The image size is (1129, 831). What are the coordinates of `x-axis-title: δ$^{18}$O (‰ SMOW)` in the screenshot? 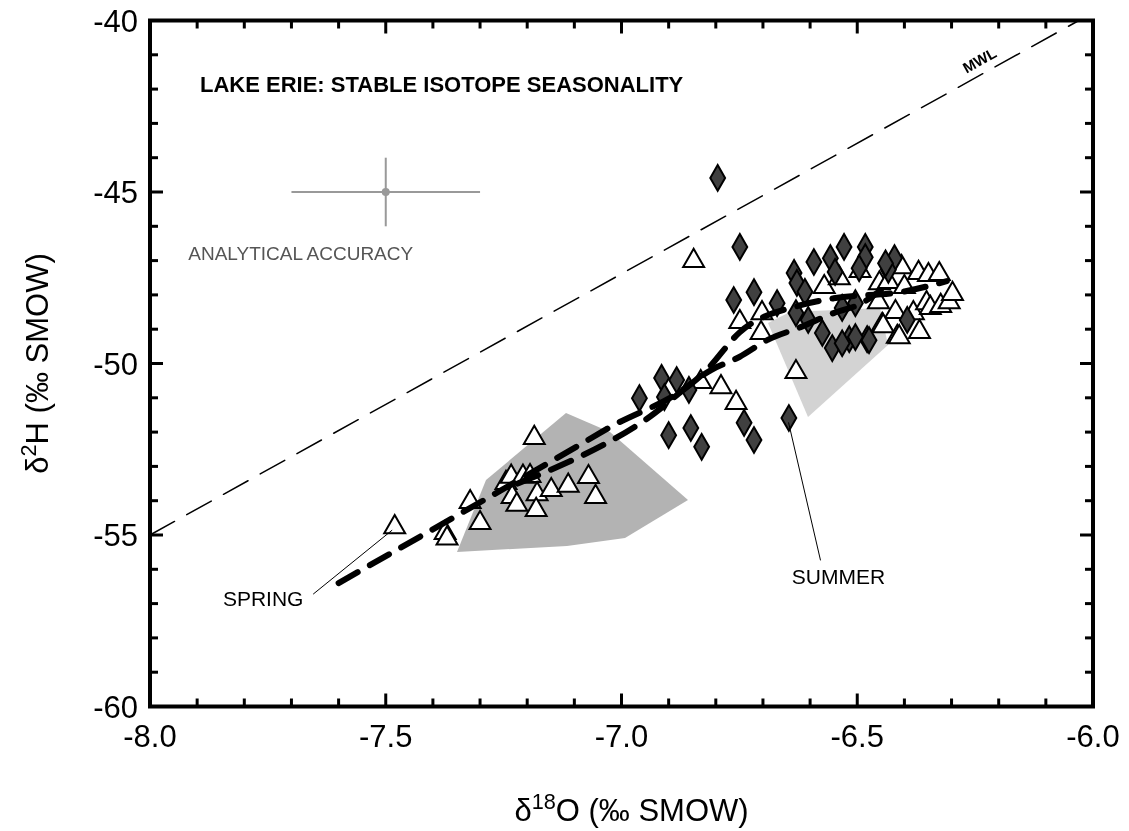 It's located at (631, 808).